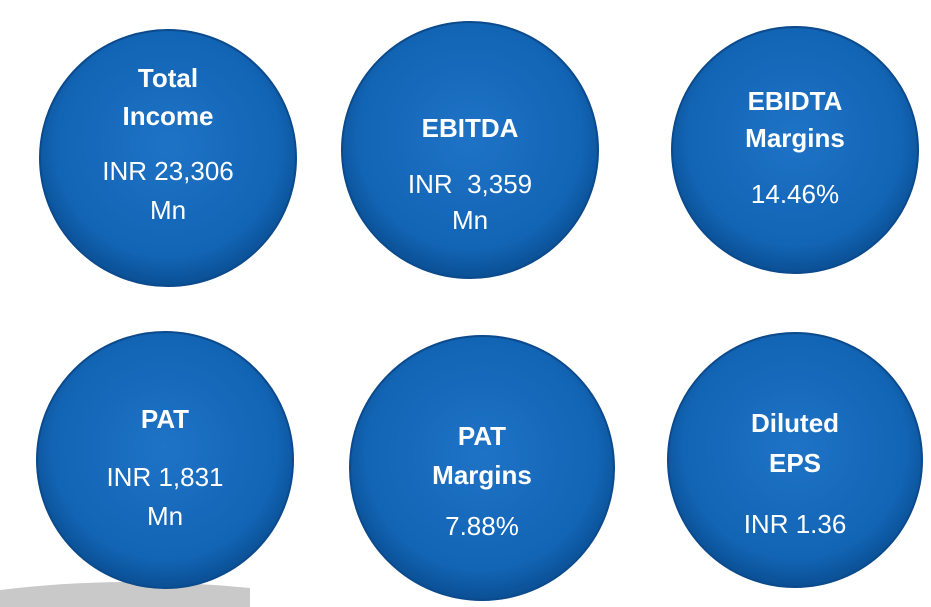 The height and width of the screenshot is (607, 931). Describe the element at coordinates (125, 594) in the screenshot. I see `shadow` at that location.